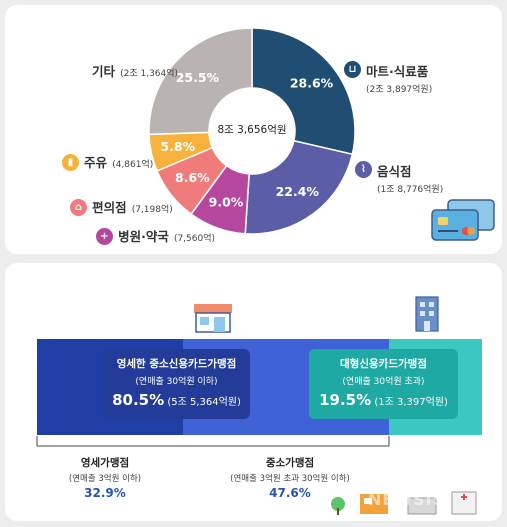 This screenshot has height=527, width=507. Describe the element at coordinates (105, 463) in the screenshot. I see `micro-merchant-title: 영세가맹점` at that location.